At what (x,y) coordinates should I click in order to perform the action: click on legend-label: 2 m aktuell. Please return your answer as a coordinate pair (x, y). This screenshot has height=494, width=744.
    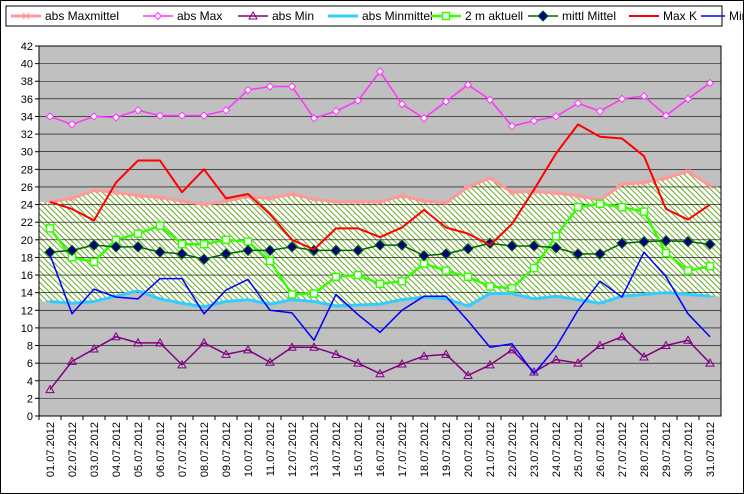
    Looking at the image, I should click on (494, 16).